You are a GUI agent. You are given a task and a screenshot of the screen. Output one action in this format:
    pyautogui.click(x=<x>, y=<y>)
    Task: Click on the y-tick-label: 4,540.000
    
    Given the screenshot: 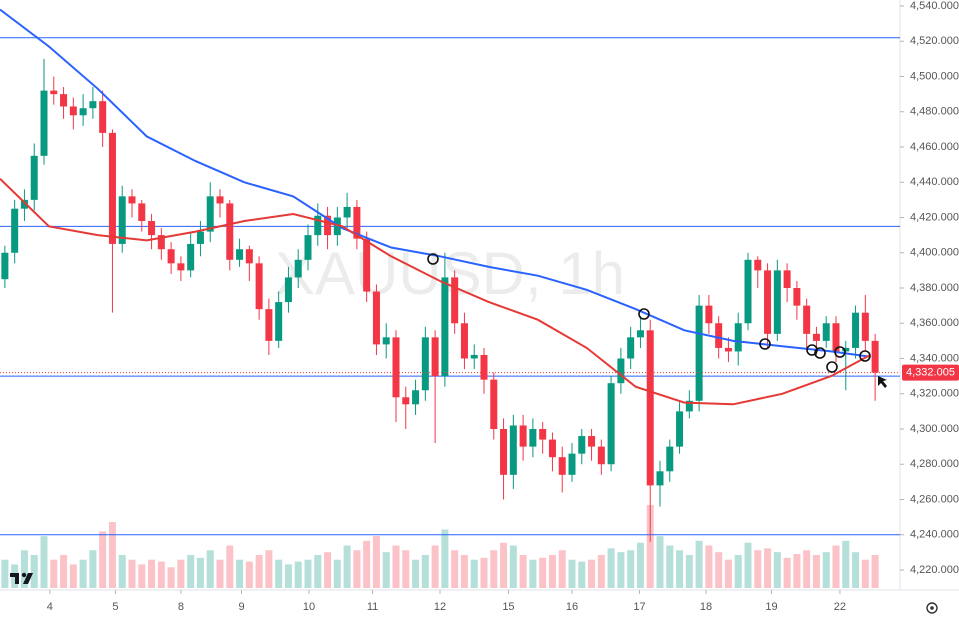 What is the action you would take?
    pyautogui.click(x=934, y=6)
    